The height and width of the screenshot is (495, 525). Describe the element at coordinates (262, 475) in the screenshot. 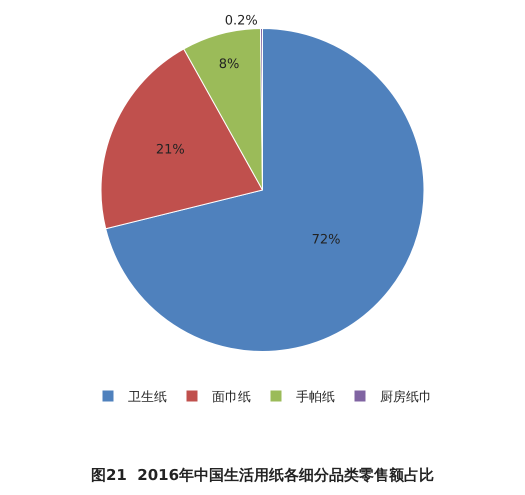

I see `text: 图21 2016年中国生活用纸各细分品类零售额占比` at that location.